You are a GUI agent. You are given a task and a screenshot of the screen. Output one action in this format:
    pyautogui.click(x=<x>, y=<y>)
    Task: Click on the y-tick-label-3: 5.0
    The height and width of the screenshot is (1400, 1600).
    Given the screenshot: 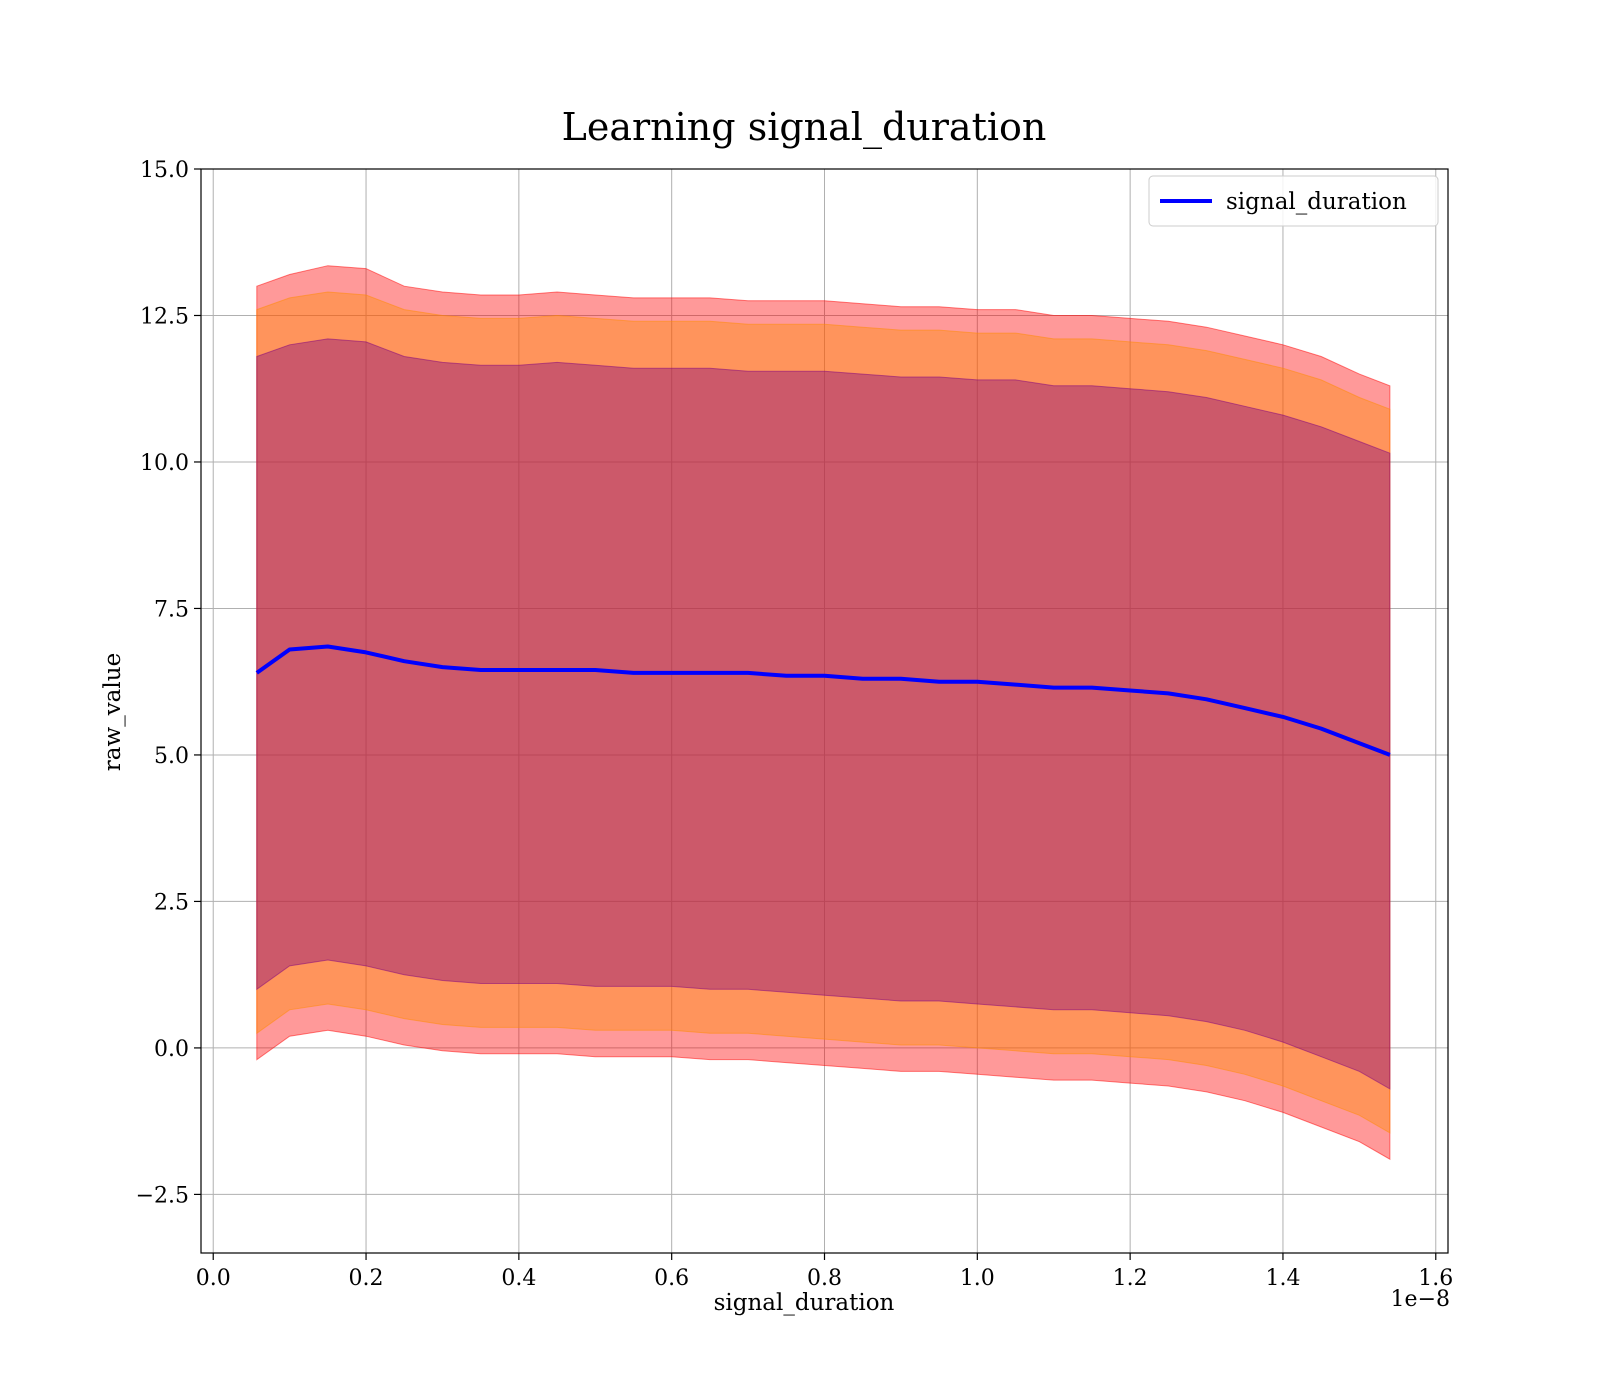 What is the action you would take?
    pyautogui.click(x=171, y=756)
    